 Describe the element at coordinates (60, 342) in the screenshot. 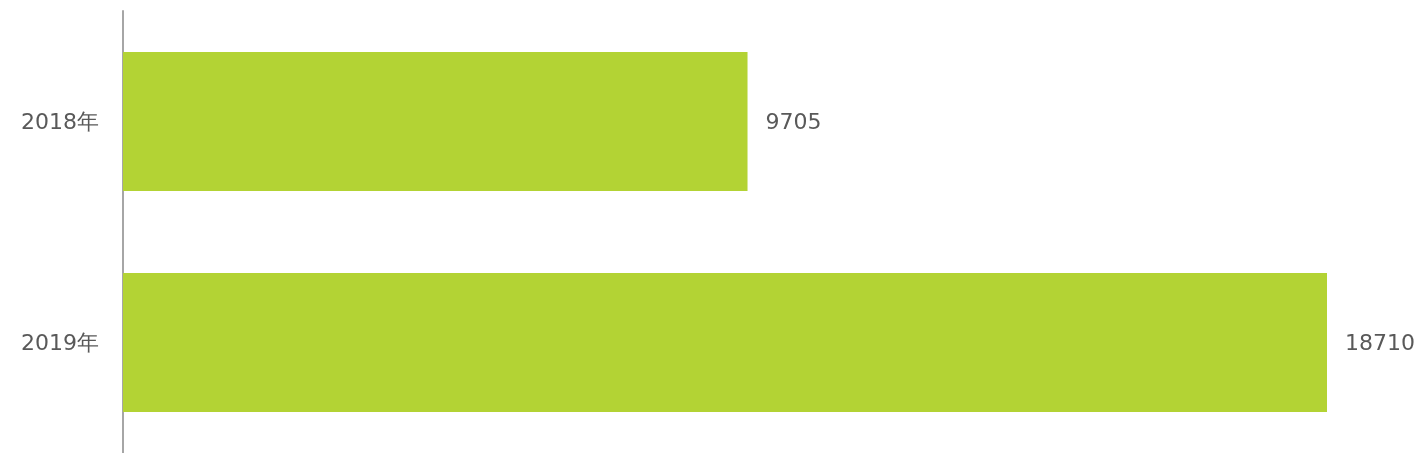

I see `y-tick-label: 2019年` at that location.